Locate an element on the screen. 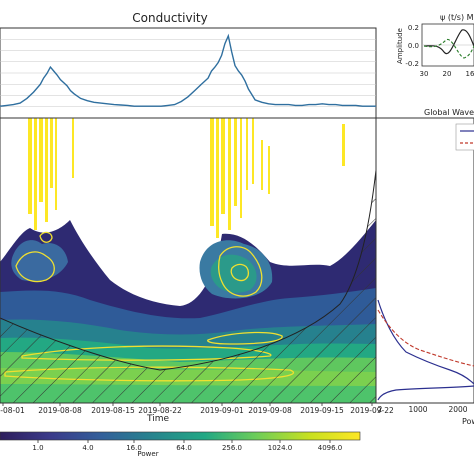  colorbar-tick-label: 4096.0 is located at coordinates (330, 448).